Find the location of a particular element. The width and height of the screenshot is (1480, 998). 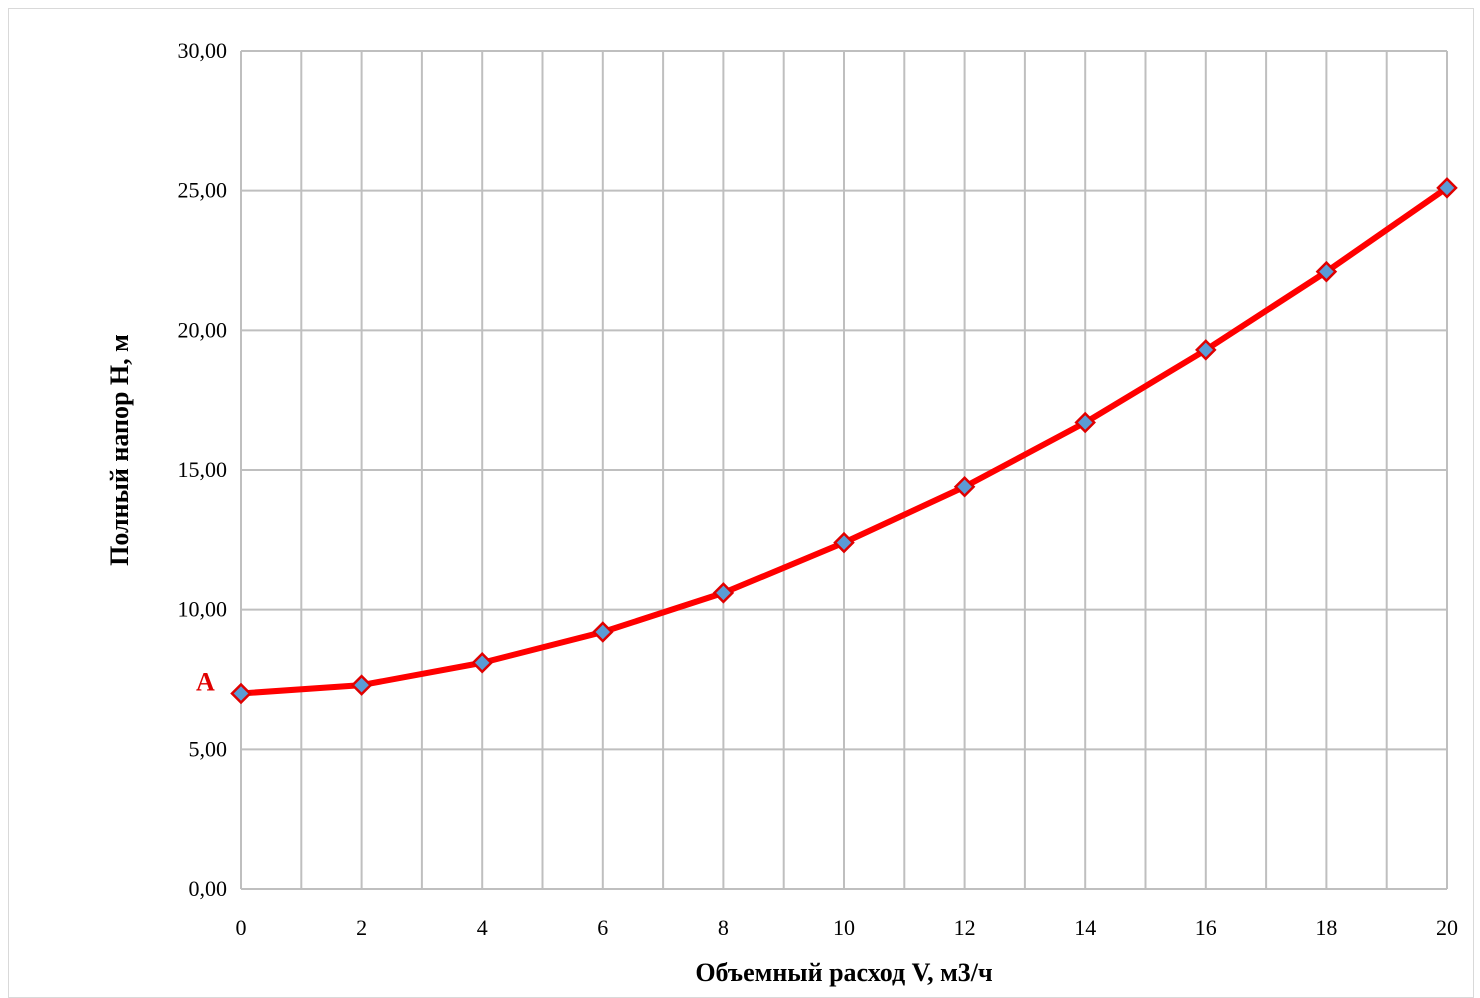

y-tick-label: 5,00 is located at coordinates (208, 748).